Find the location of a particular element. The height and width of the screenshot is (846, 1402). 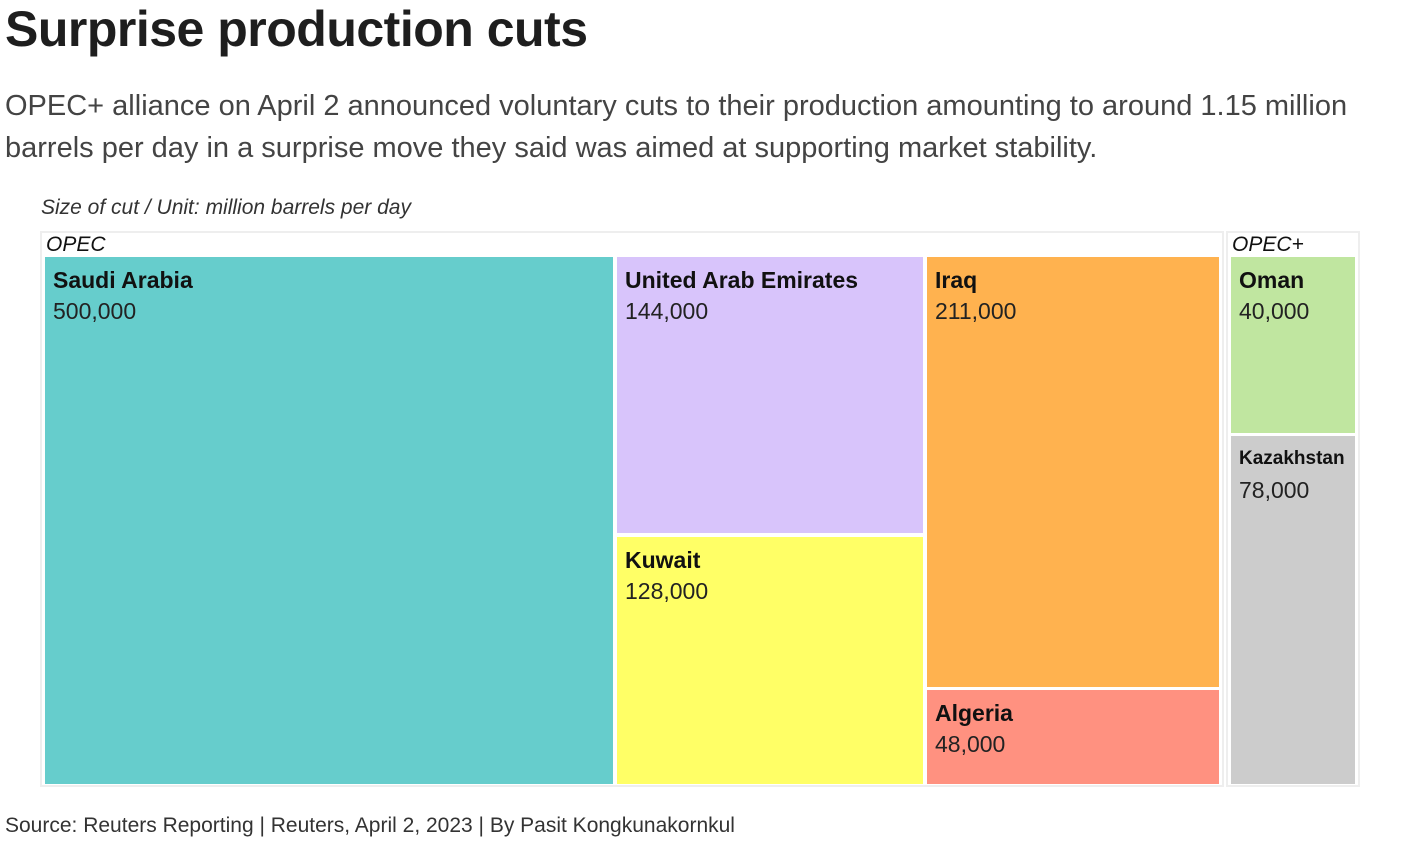

cell-name: Algeria is located at coordinates (974, 713).